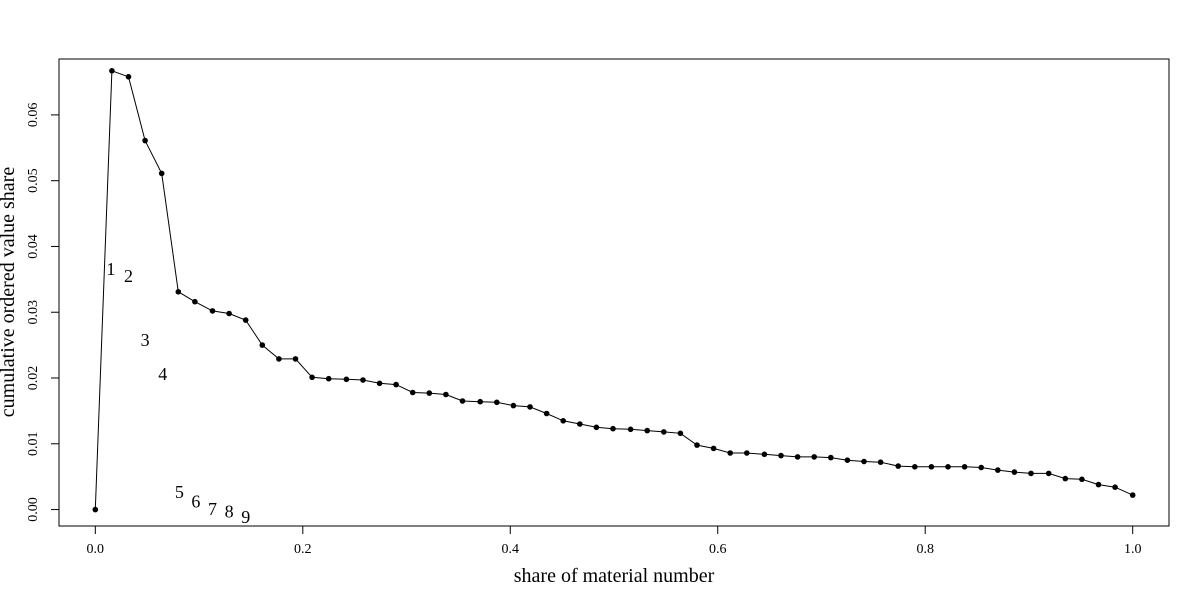  I want to click on y-tick-label: 0.04, so click(33, 246).